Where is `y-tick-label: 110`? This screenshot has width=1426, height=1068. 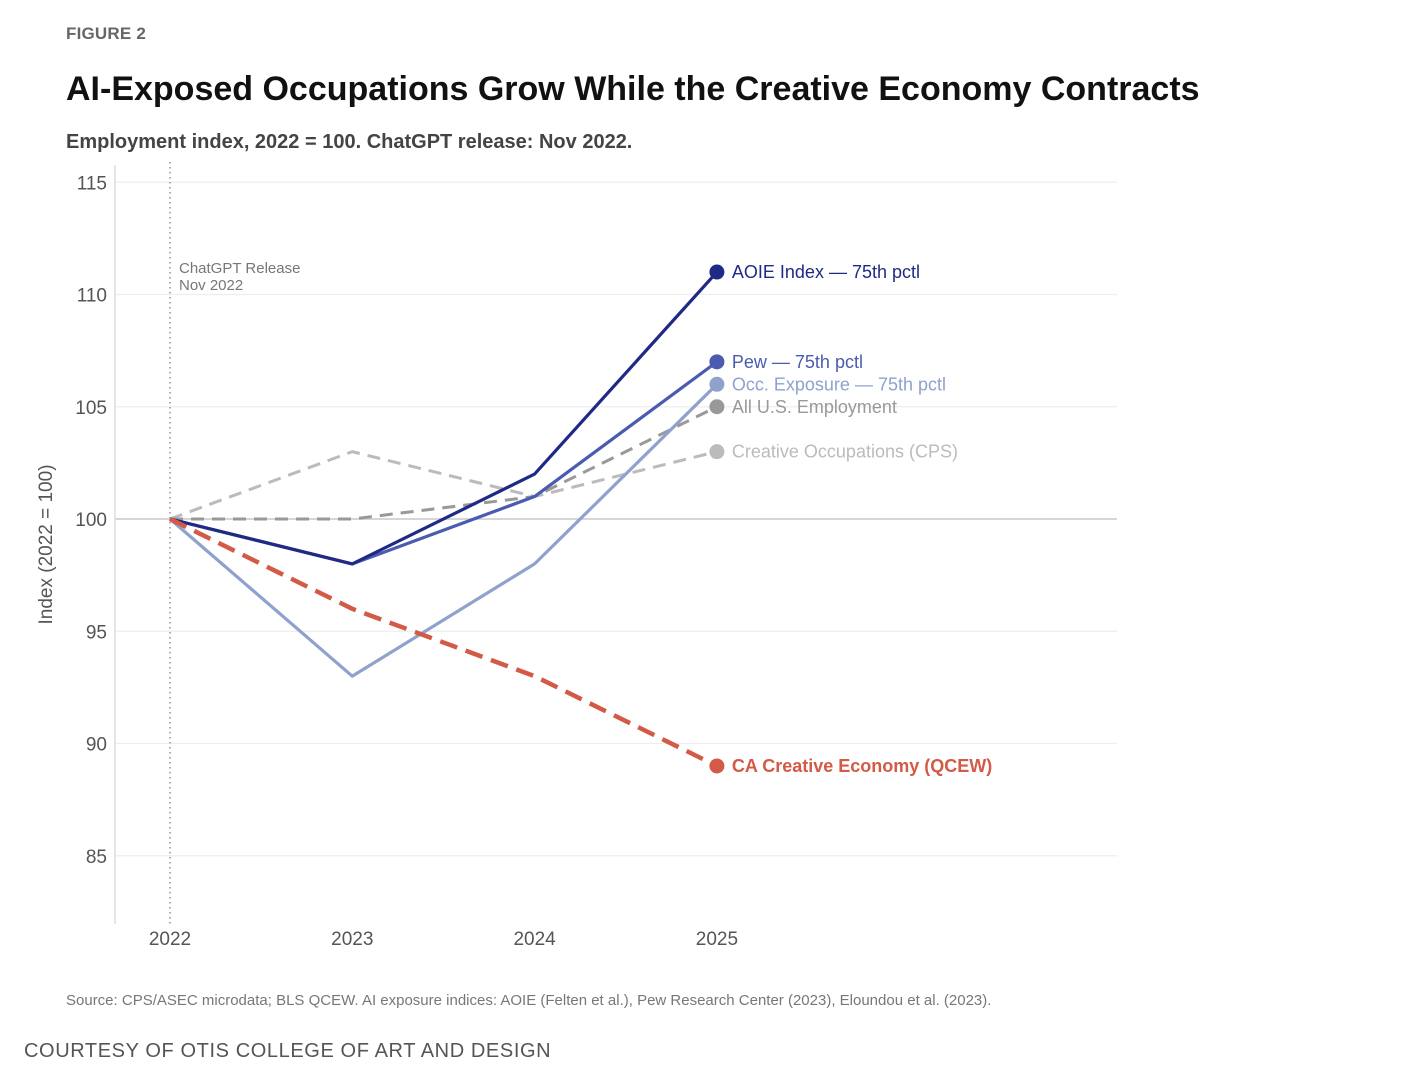 y-tick-label: 110 is located at coordinates (92, 296).